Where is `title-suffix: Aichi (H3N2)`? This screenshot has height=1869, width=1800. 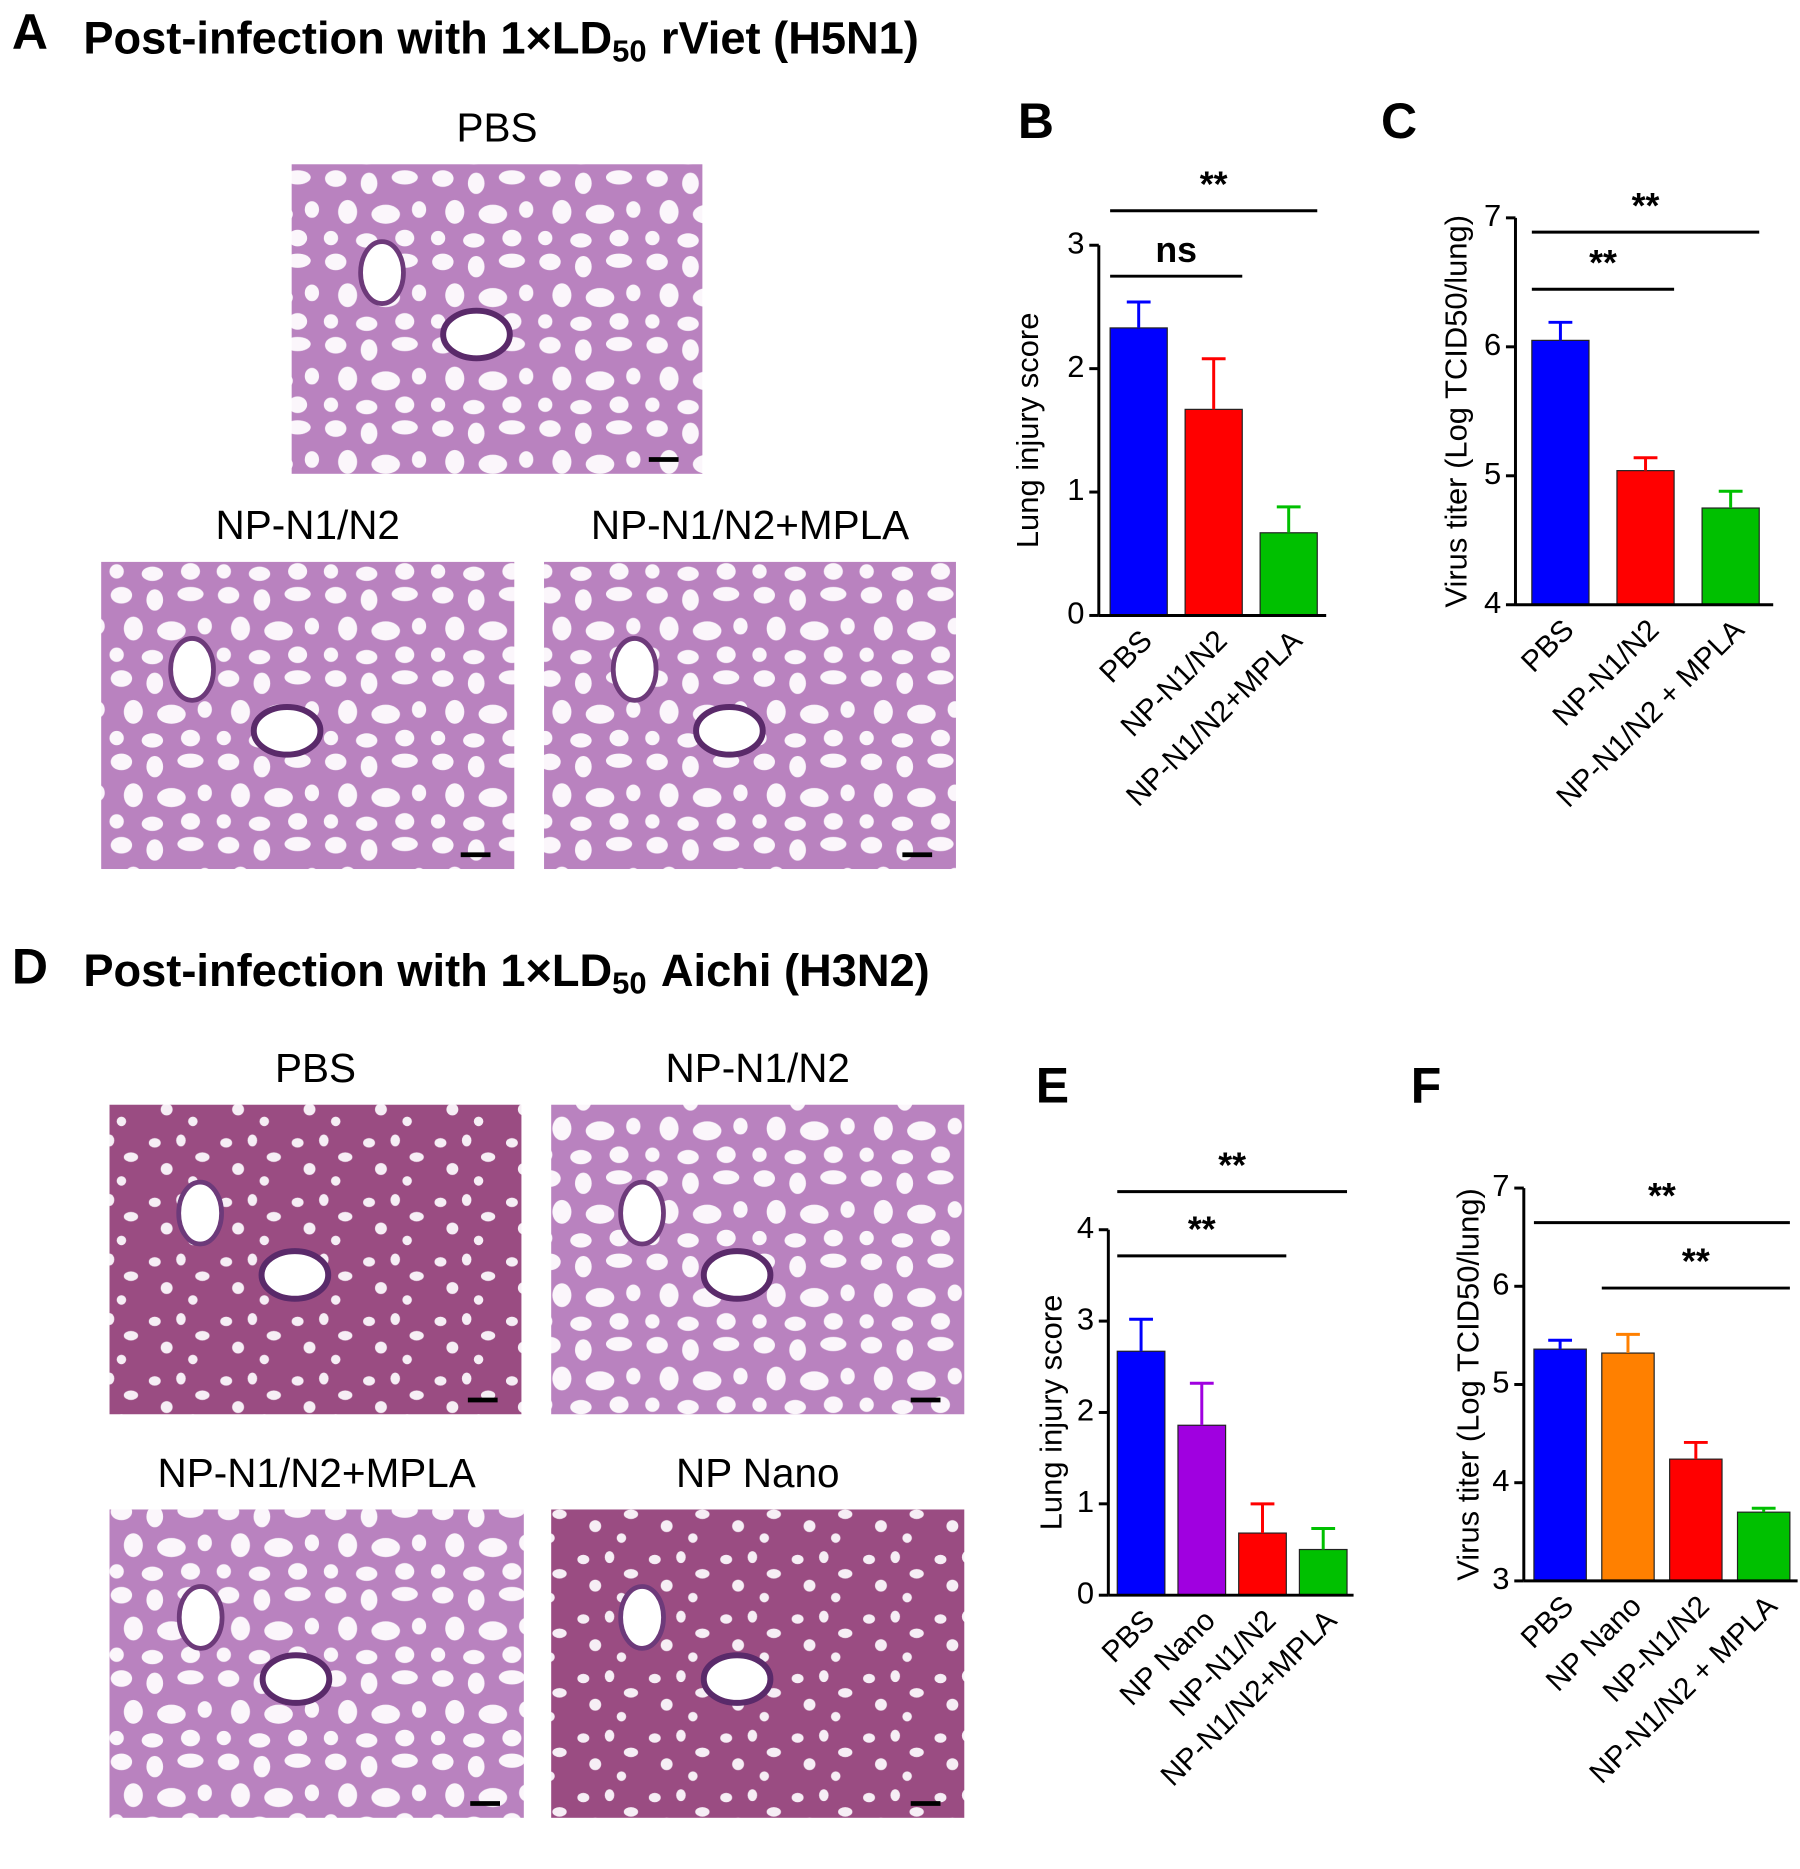 title-suffix: Aichi (H3N2) is located at coordinates (795, 970).